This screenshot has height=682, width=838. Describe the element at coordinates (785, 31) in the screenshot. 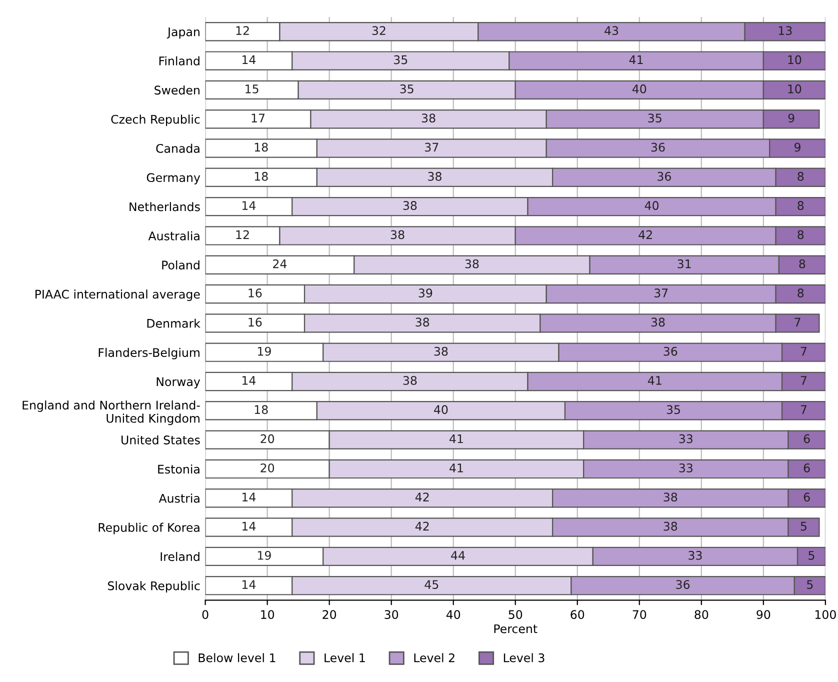

I see `data-label: 13` at that location.